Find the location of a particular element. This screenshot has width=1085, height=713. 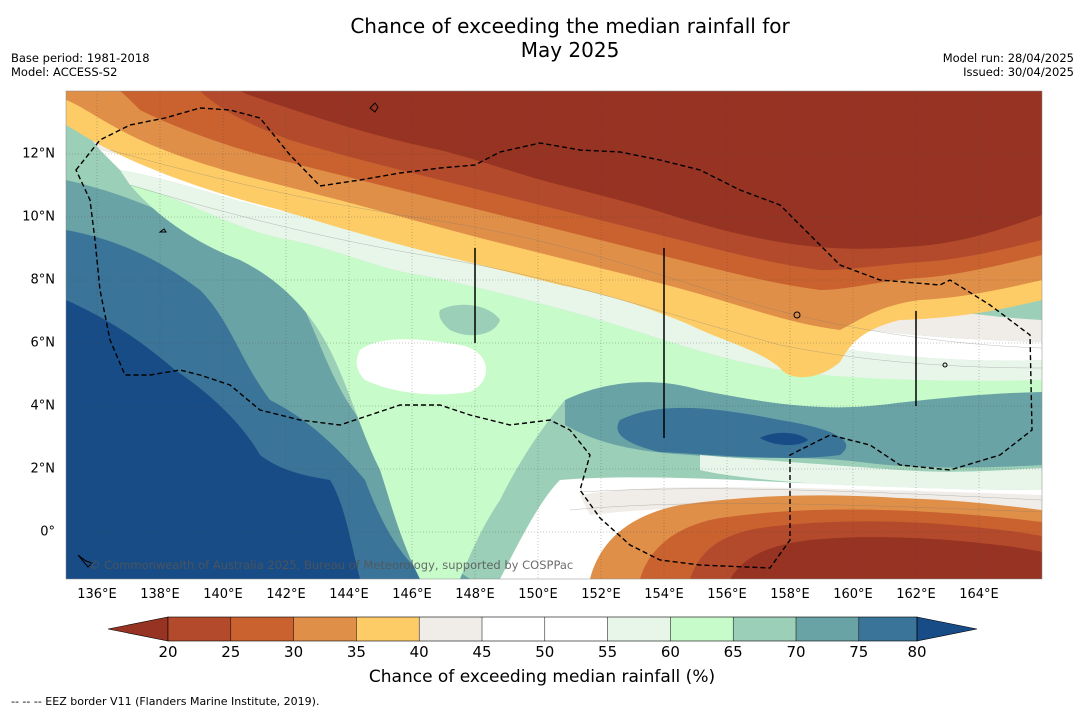

lat-label-12n: 12°N is located at coordinates (38, 154).